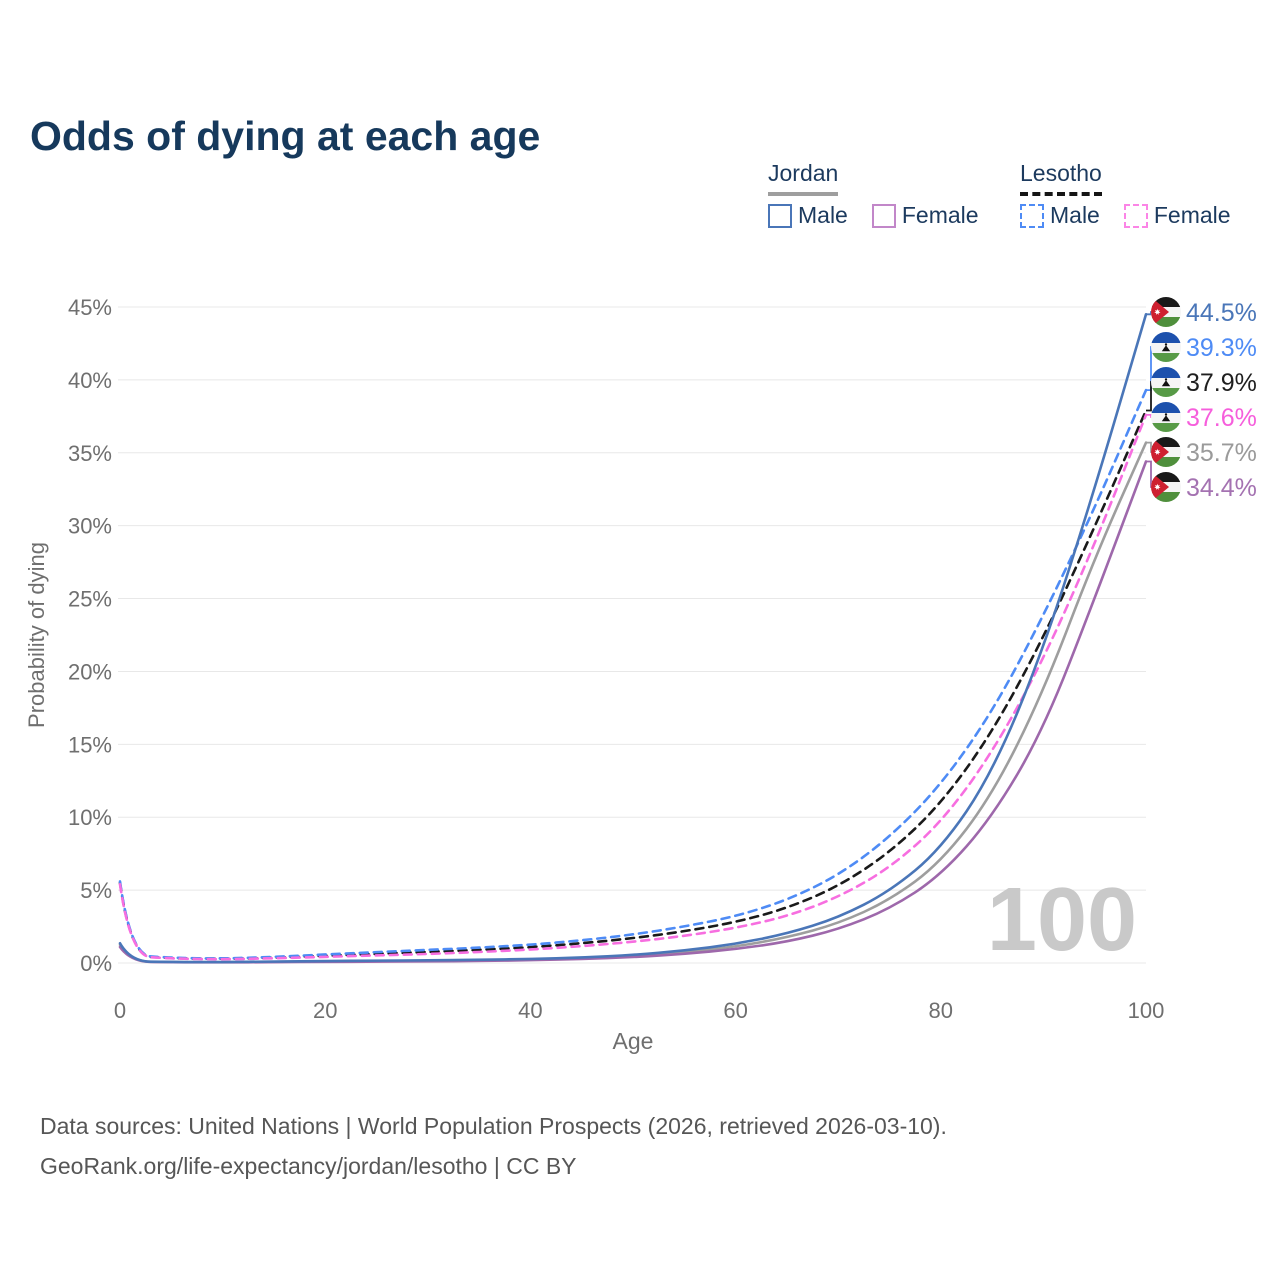 The height and width of the screenshot is (1280, 1280). I want to click on y-axis-tick-label: 15%, so click(90, 744).